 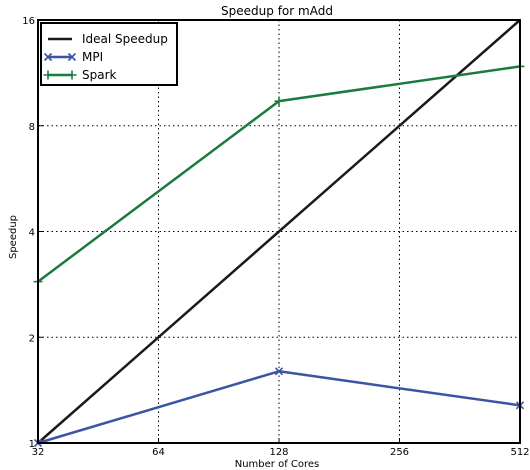 What do you see at coordinates (92, 57) in the screenshot?
I see `legend-label-mpi: MPI` at bounding box center [92, 57].